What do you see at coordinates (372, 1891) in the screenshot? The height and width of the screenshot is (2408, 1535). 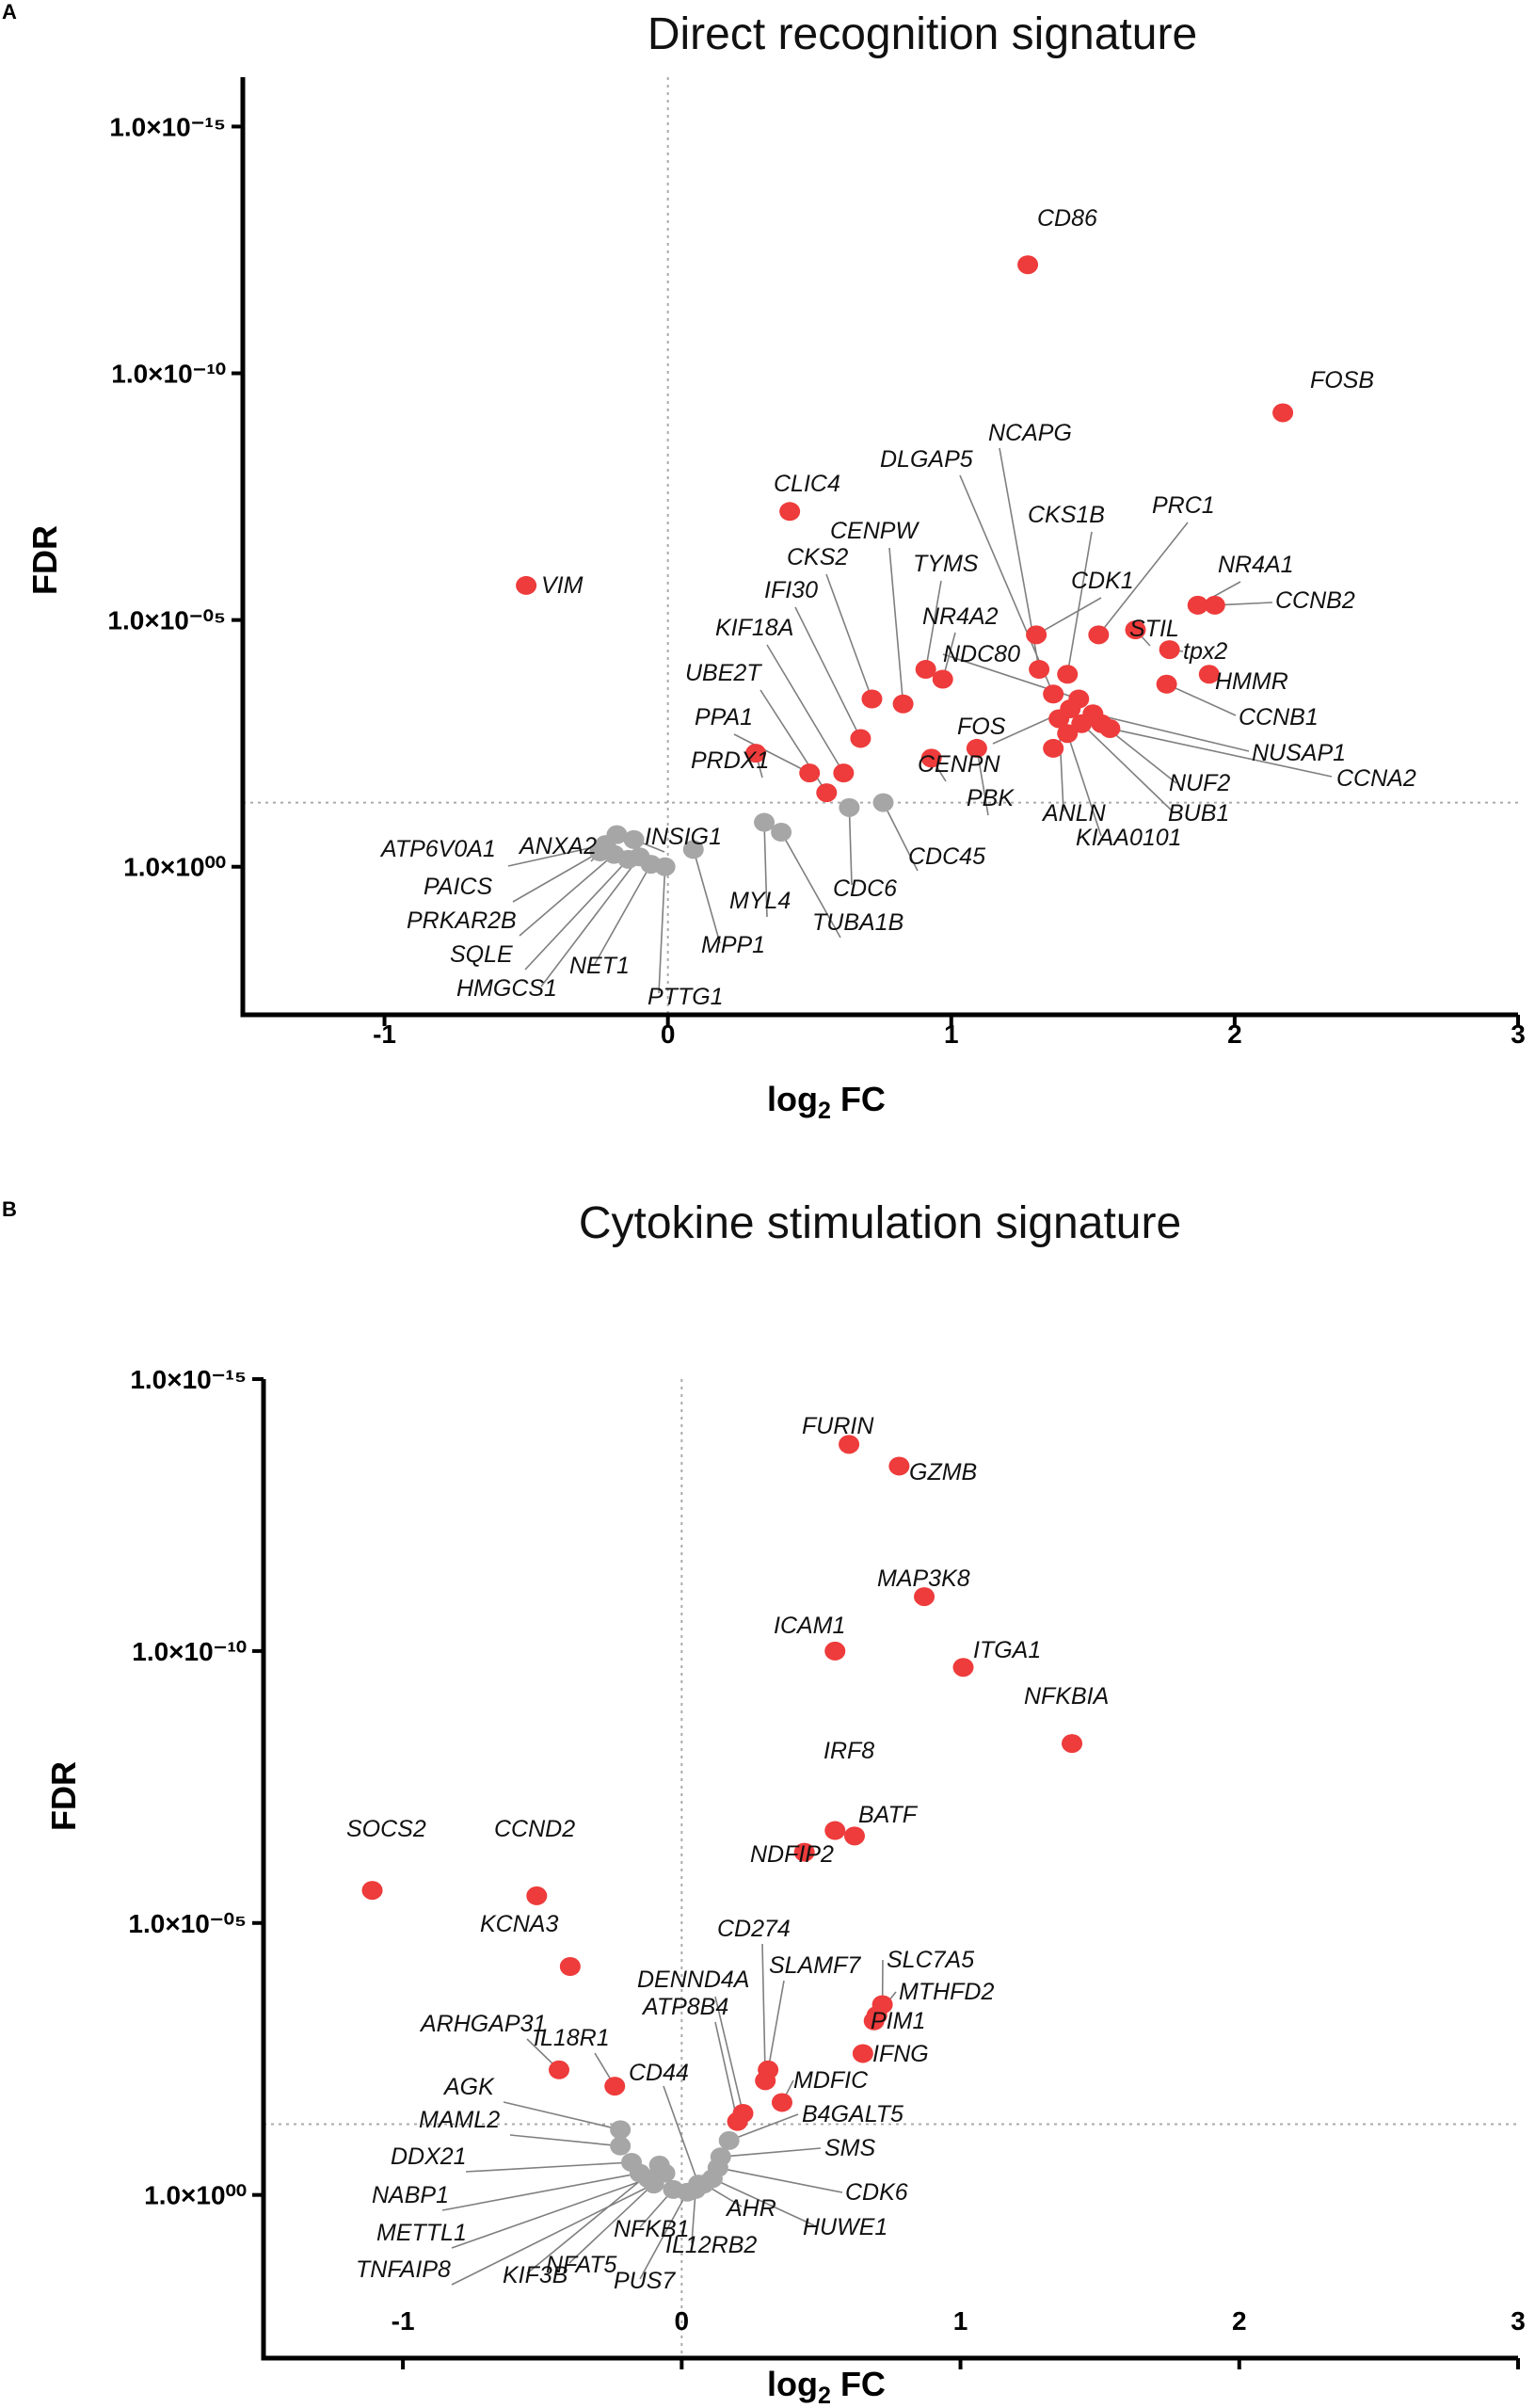 I see `point-socs2` at bounding box center [372, 1891].